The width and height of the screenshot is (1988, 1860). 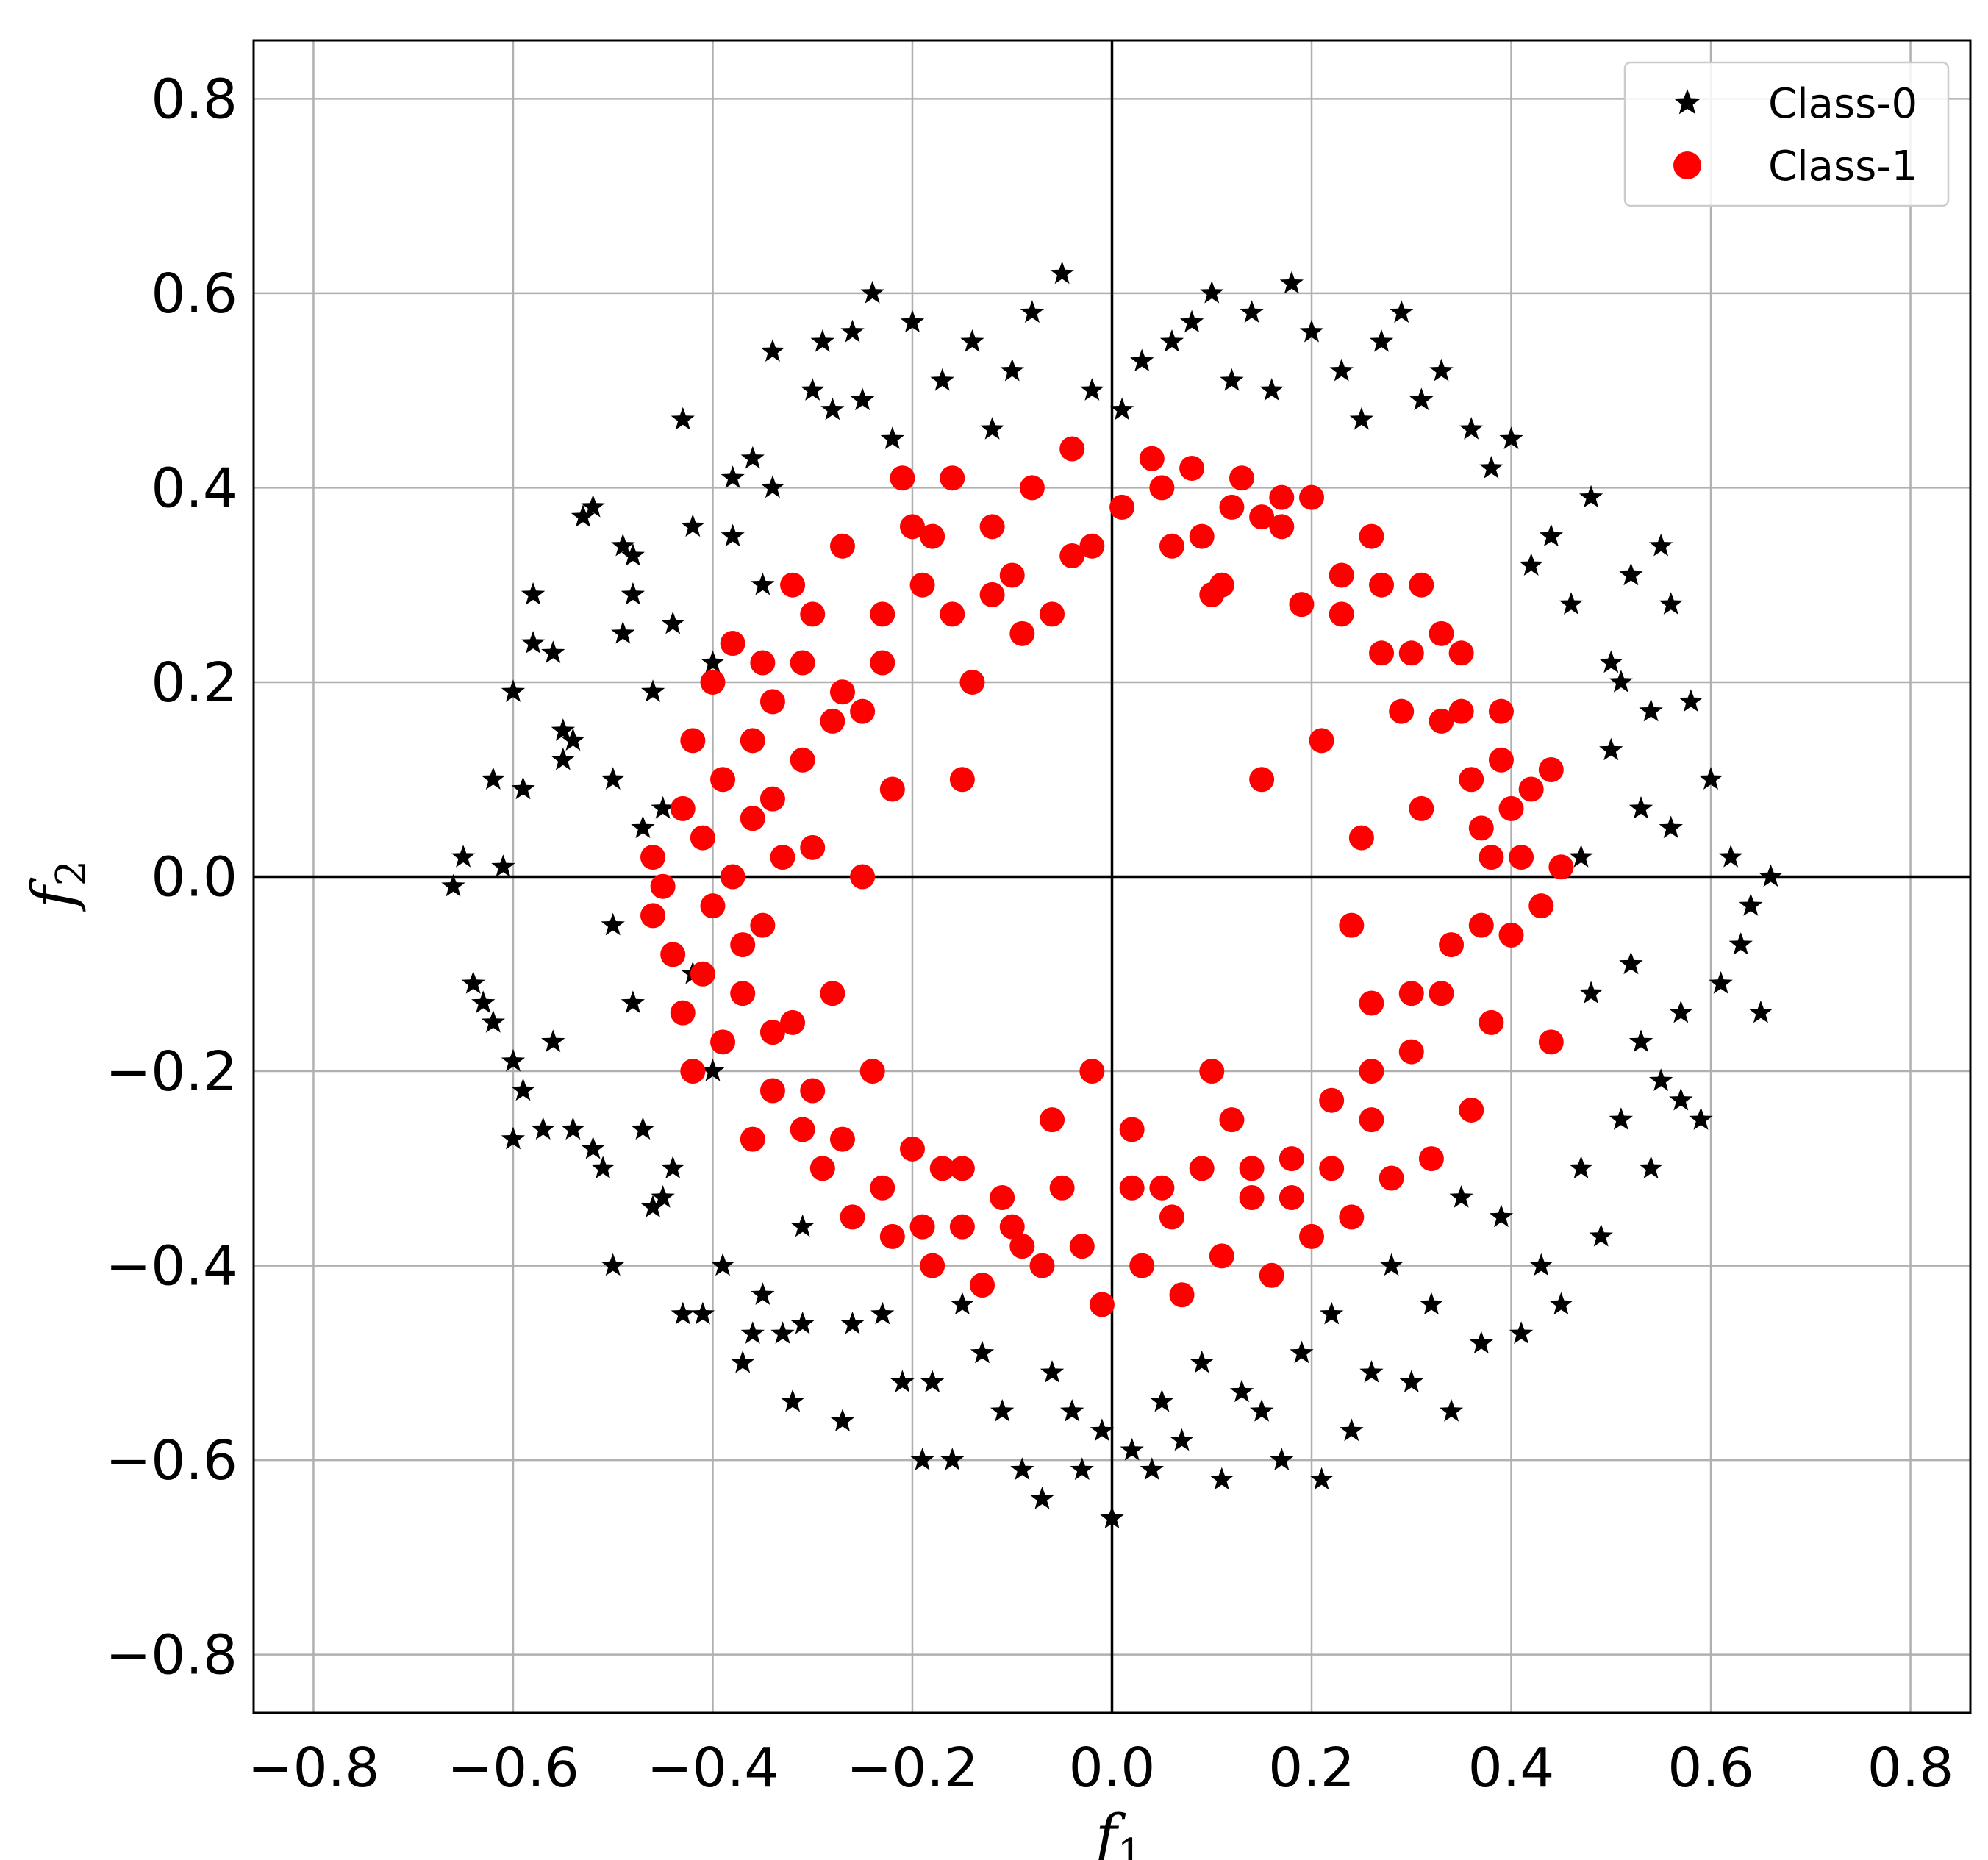 I want to click on x-tick-label: −0.2, so click(x=912, y=1768).